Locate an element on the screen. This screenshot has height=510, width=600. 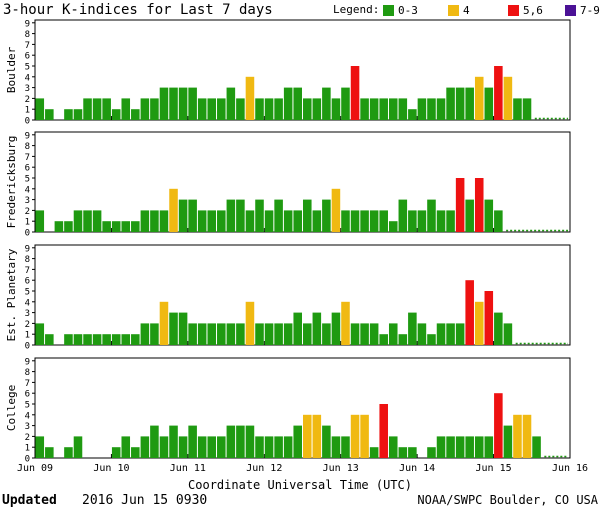
legend: 0-3 4 5,6 7-9 is located at coordinates (491, 10).